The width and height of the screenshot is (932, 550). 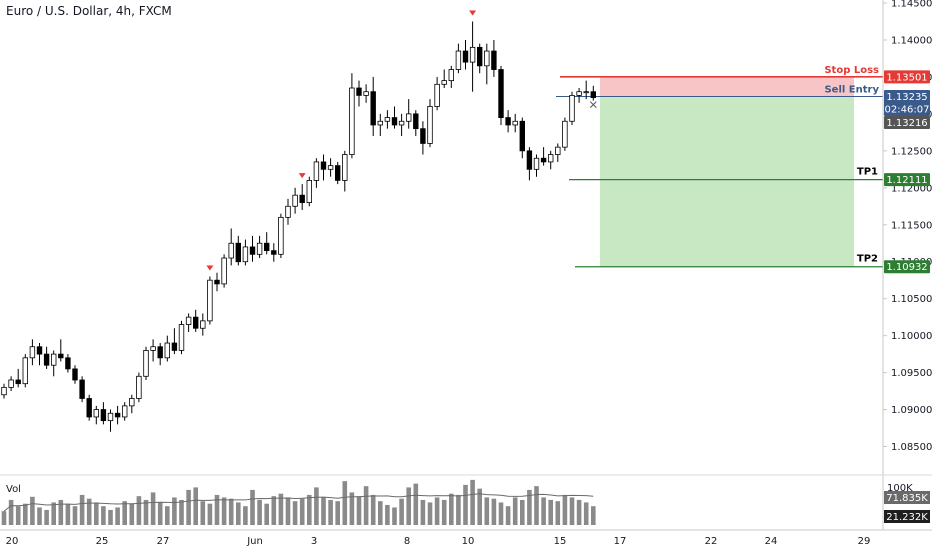 What do you see at coordinates (907, 77) in the screenshot?
I see `stop-loss-price-tag: 1.13501` at bounding box center [907, 77].